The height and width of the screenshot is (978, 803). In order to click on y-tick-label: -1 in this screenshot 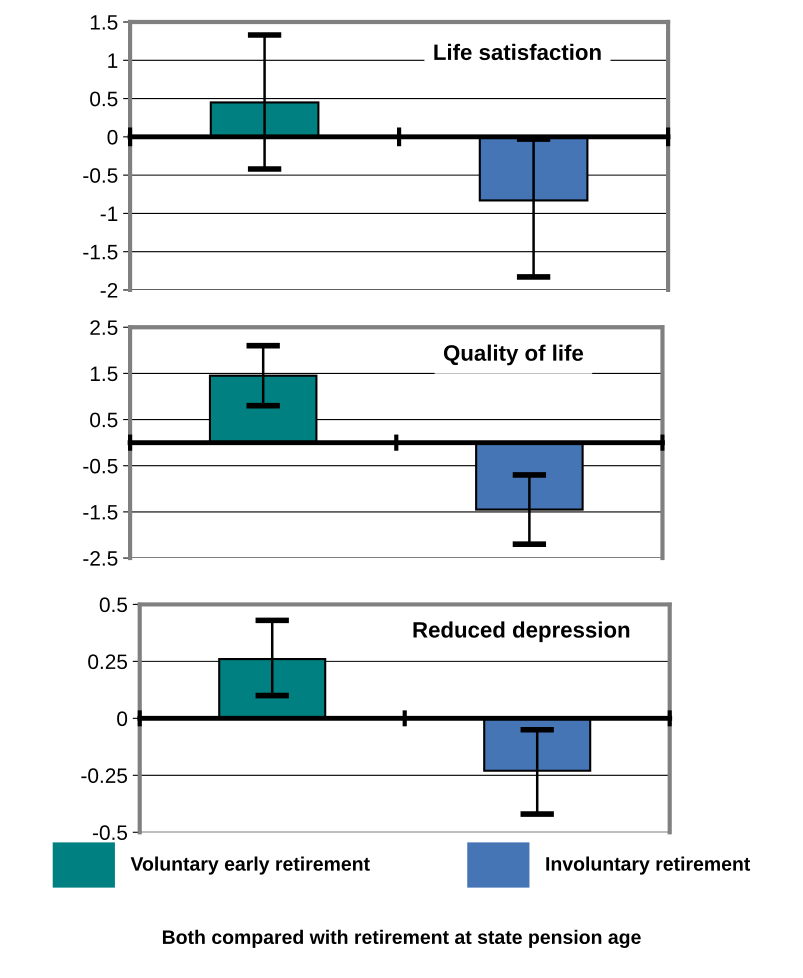, I will do `click(109, 213)`.